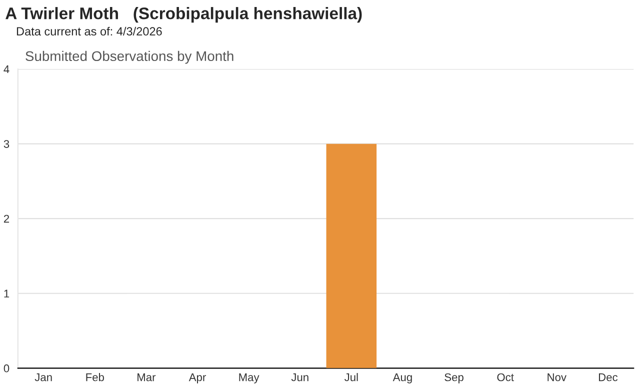 Image resolution: width=640 pixels, height=390 pixels. What do you see at coordinates (299, 377) in the screenshot?
I see `x-tick-label: Jun` at bounding box center [299, 377].